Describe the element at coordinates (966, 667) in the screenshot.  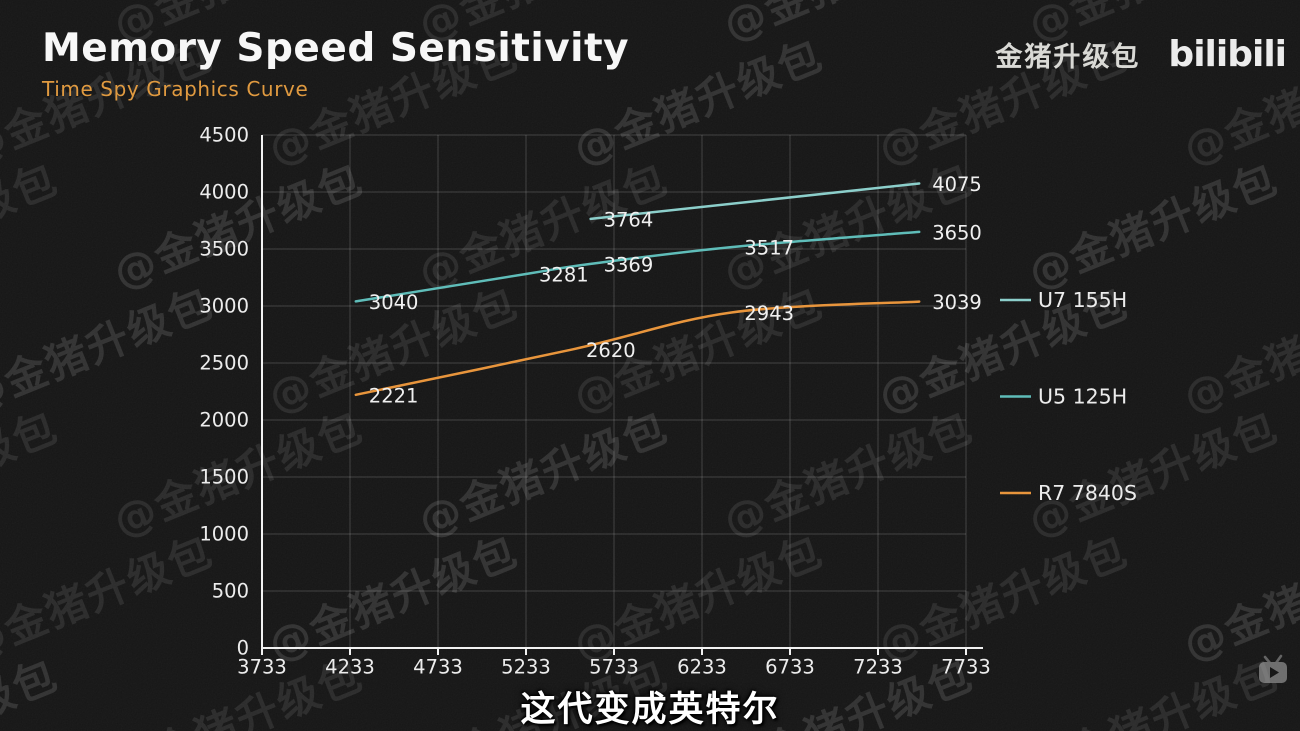
I see `x-tick-label: 7733` at that location.